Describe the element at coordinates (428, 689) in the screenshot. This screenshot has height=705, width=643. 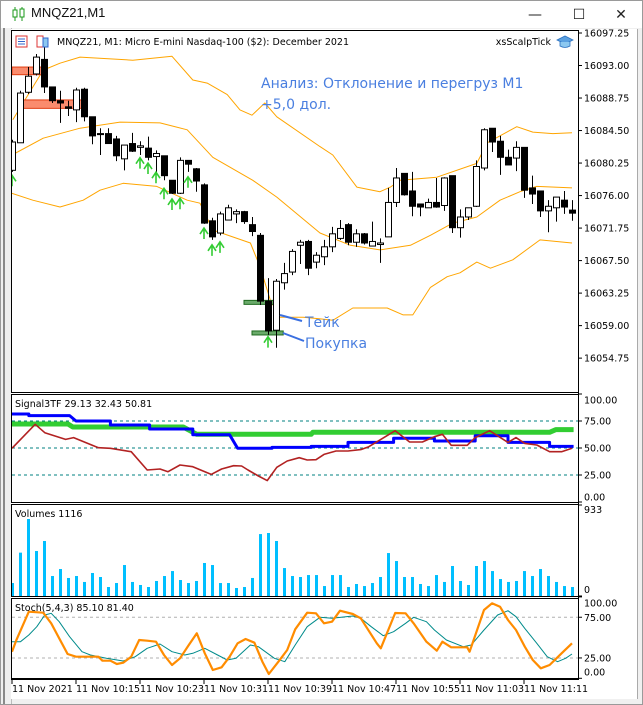
I see `time-tick-label: 11 Nov 10:55` at that location.